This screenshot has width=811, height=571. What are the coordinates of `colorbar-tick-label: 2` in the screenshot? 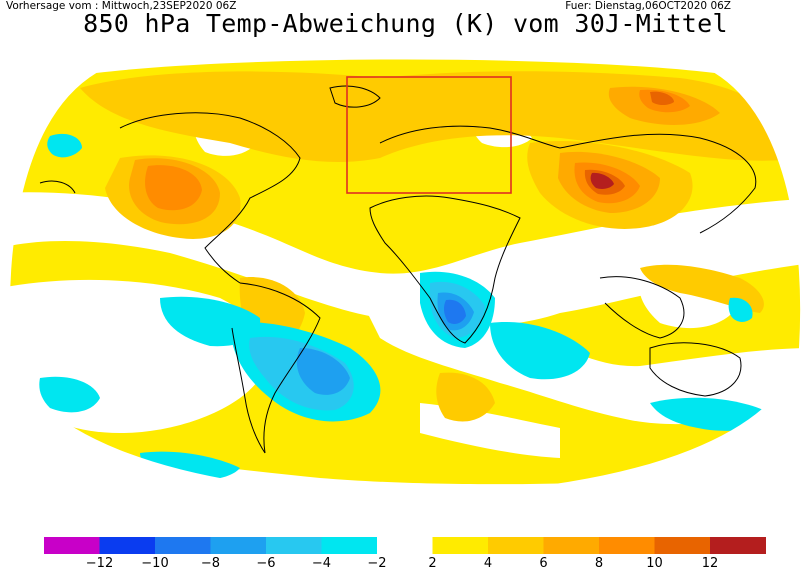 It's located at (432, 563).